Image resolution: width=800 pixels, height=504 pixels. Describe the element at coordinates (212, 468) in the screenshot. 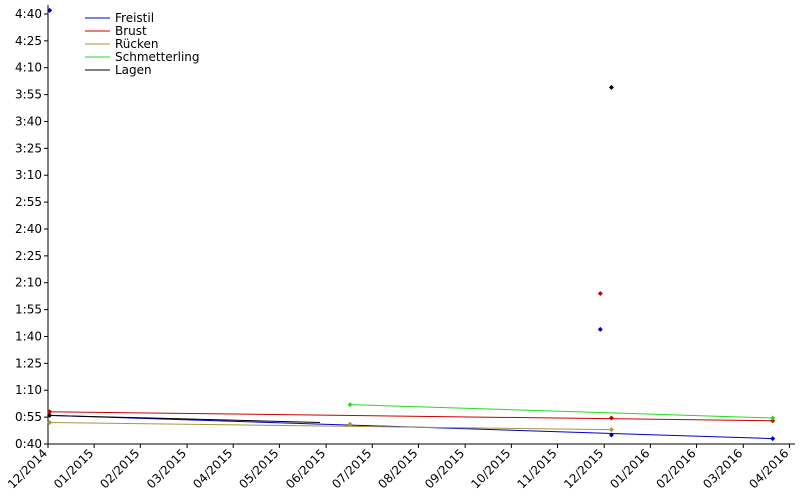

I see `x-tick-label: 04/2015` at that location.